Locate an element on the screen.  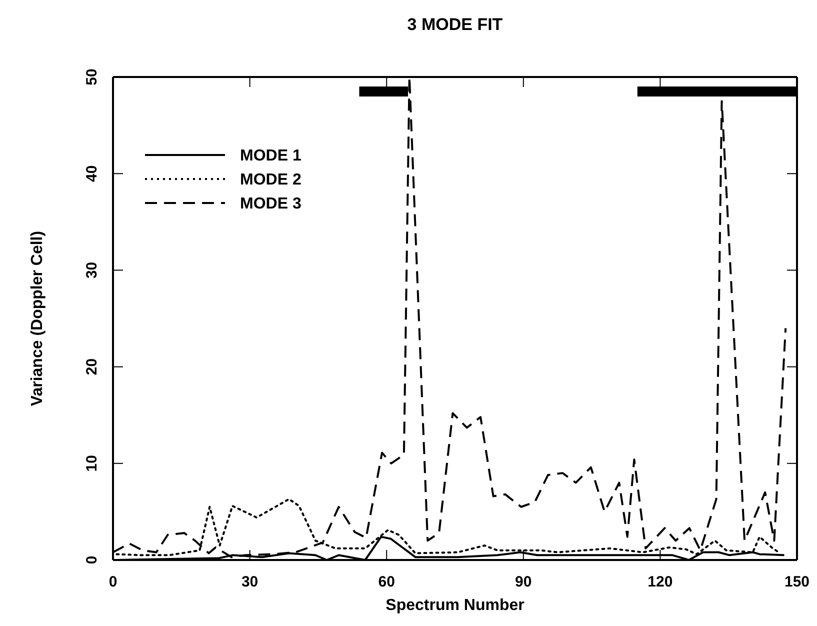
y-axis-title: Variance (Doppler Cell) is located at coordinates (37, 318).